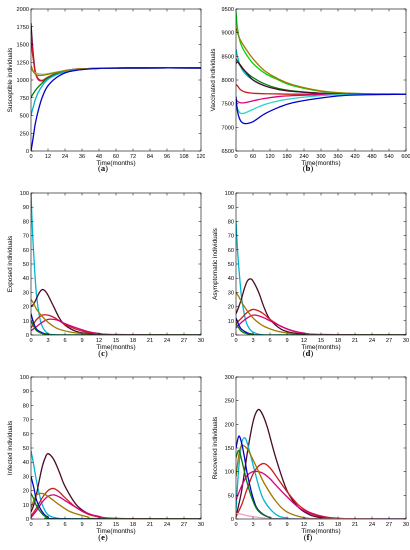 This screenshot has width=410, height=550. I want to click on y-axis-label: Exposed individuals, so click(10, 264).